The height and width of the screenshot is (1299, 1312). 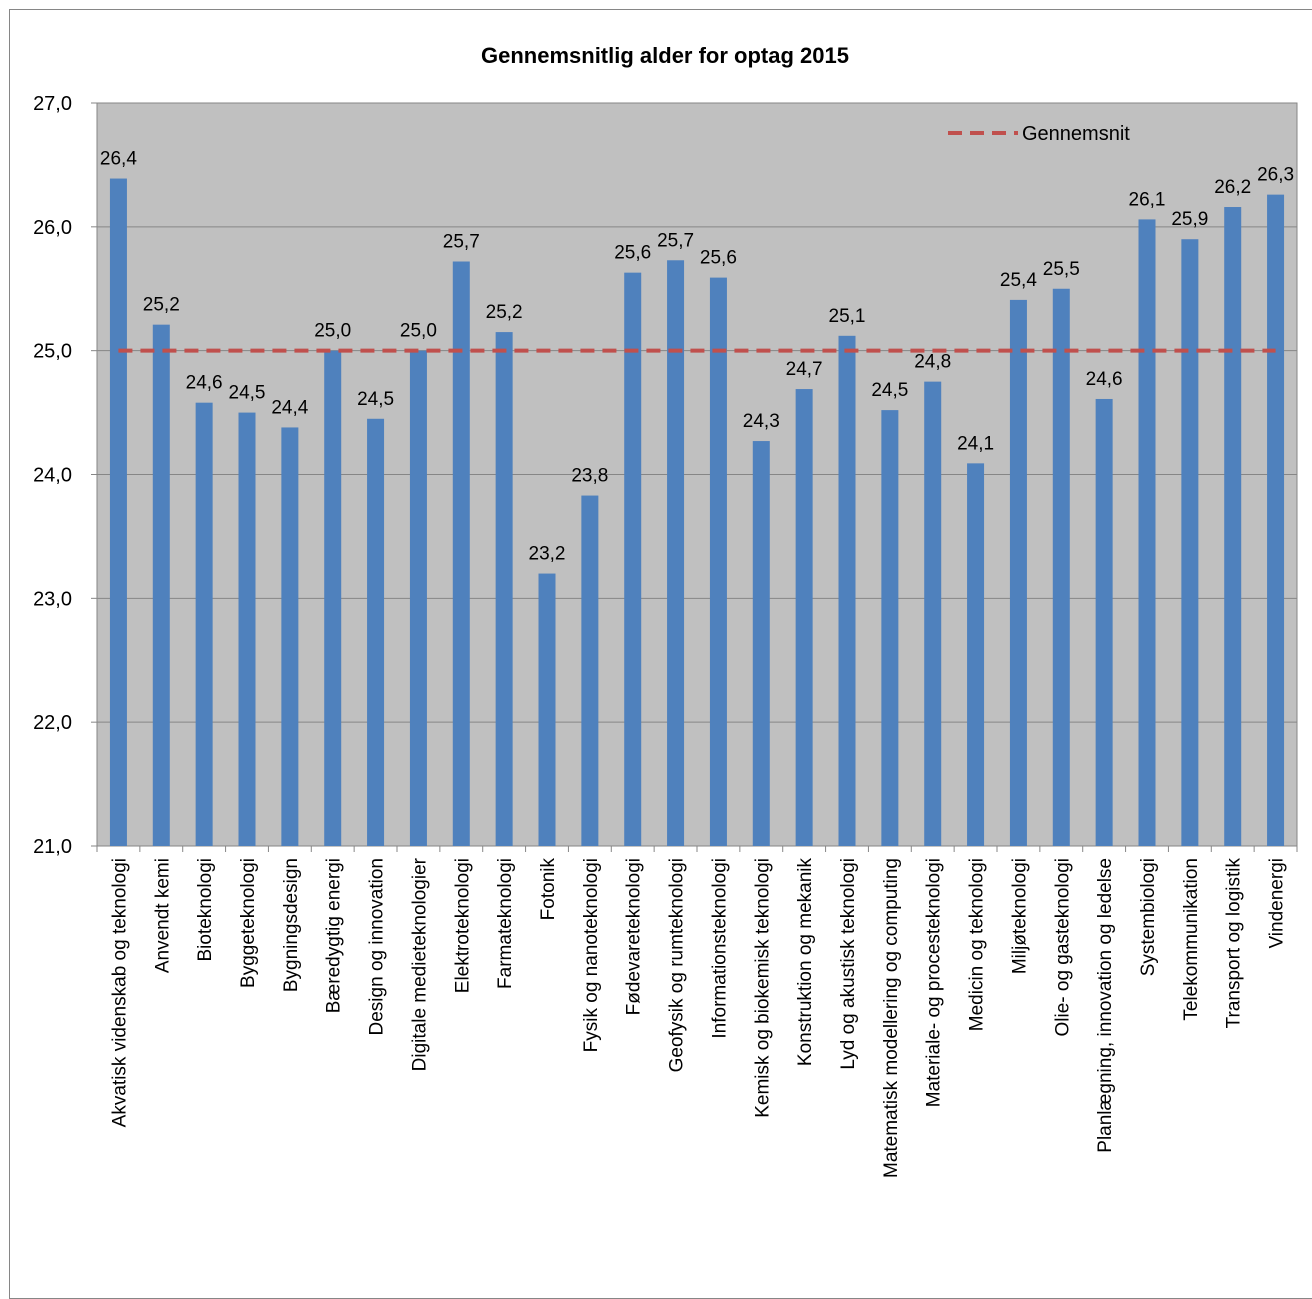 I want to click on y-tick-label: 27,0, so click(x=52, y=104).